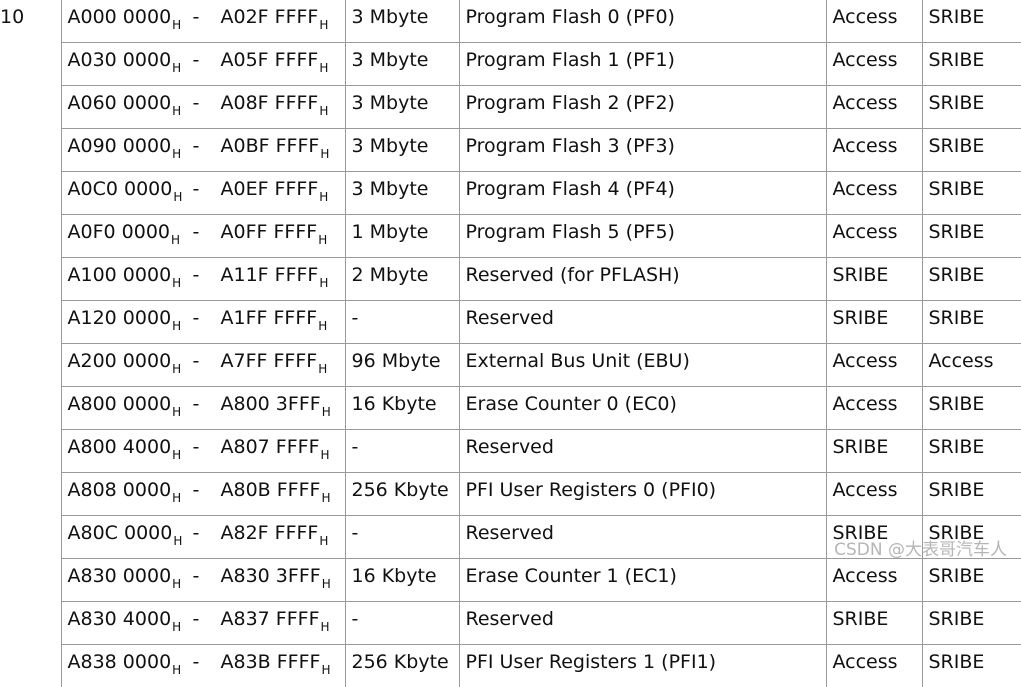 This screenshot has width=1021, height=687. I want to click on range-end-value: A7FF FFFF, so click(269, 361).